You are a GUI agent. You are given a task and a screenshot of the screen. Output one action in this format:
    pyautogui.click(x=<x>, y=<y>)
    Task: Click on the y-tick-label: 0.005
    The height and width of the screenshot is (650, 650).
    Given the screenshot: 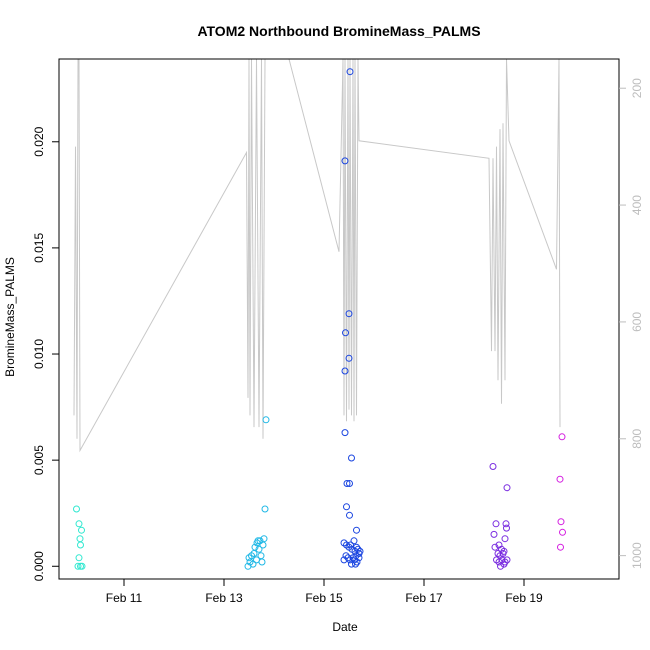 What is the action you would take?
    pyautogui.click(x=39, y=460)
    